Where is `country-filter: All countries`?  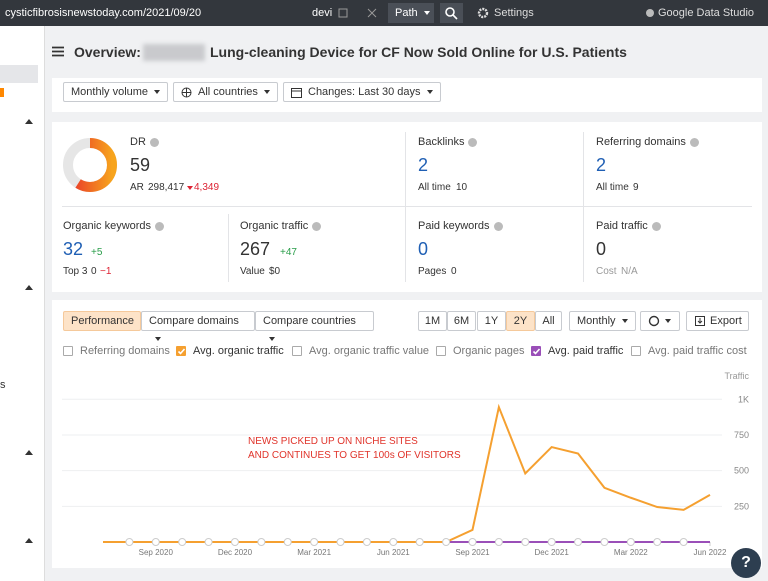
country-filter: All countries is located at coordinates (225, 92).